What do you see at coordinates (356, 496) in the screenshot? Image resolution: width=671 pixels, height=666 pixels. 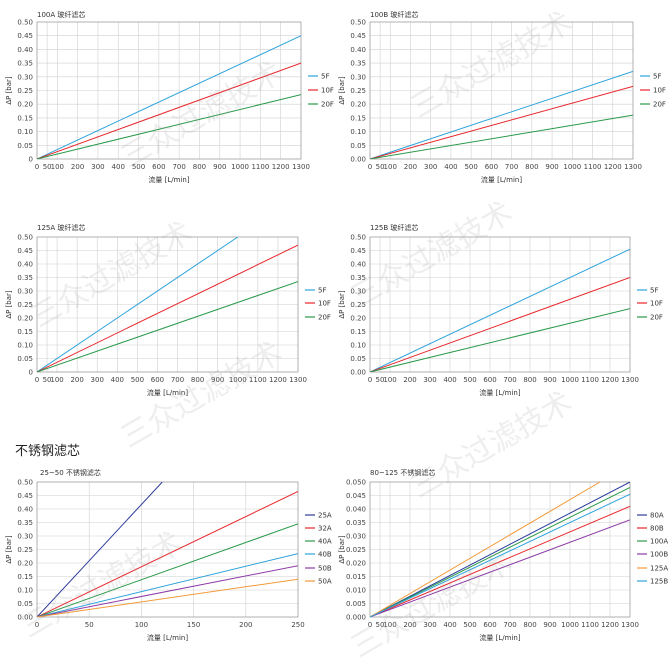 I see `y-tick-label: 0.045` at bounding box center [356, 496].